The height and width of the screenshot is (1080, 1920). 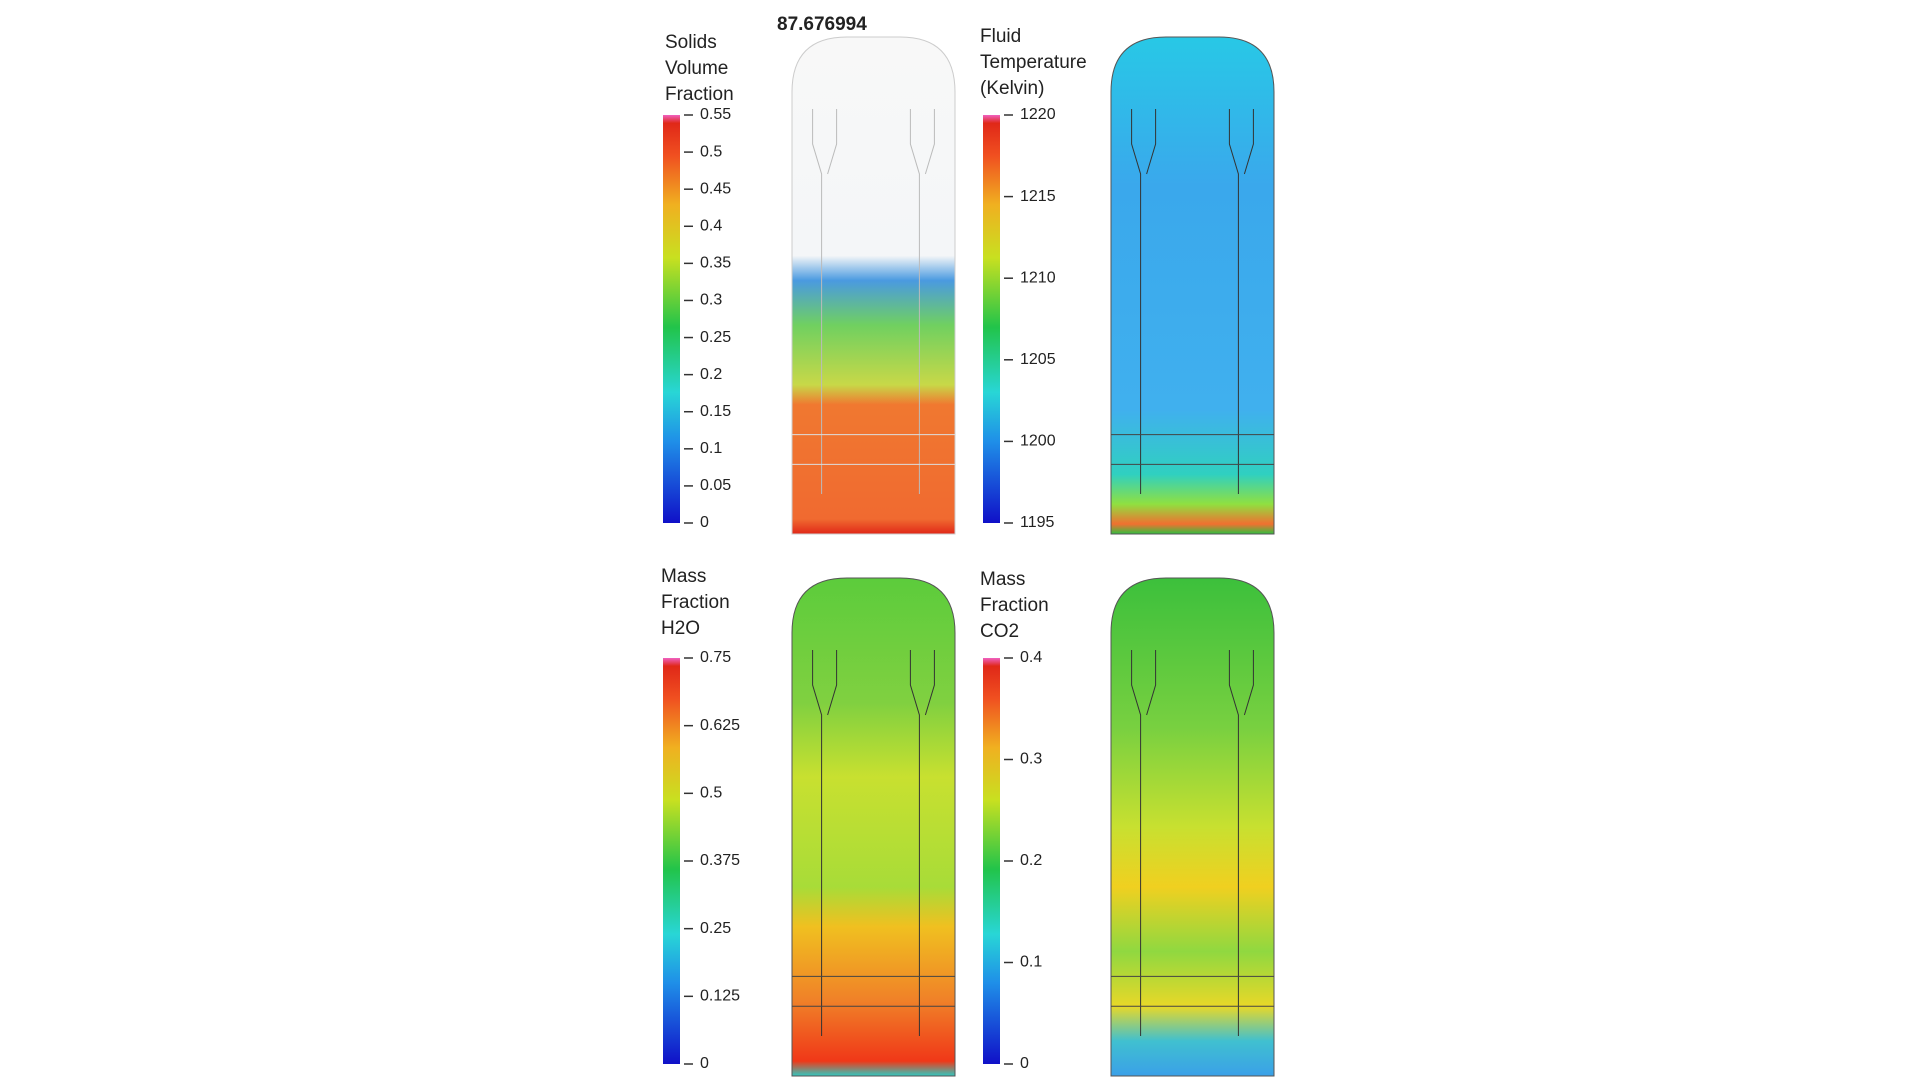 What do you see at coordinates (1038, 277) in the screenshot?
I see `colorbar-tick-label: 1210` at bounding box center [1038, 277].